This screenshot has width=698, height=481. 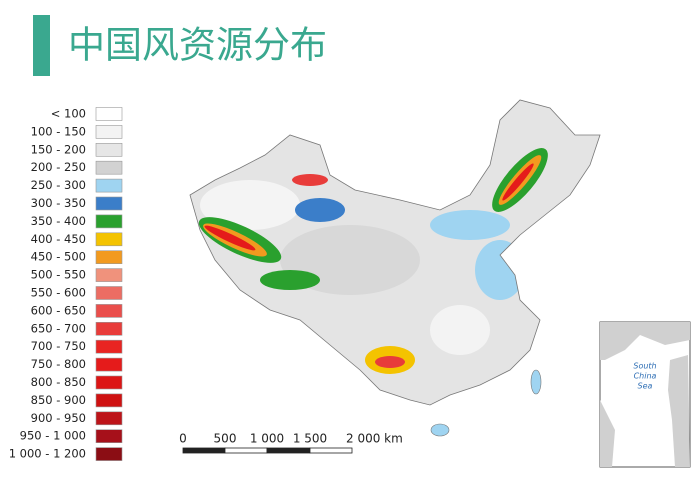 What do you see at coordinates (58, 346) in the screenshot?
I see `legend-label: 700 - 750` at bounding box center [58, 346].